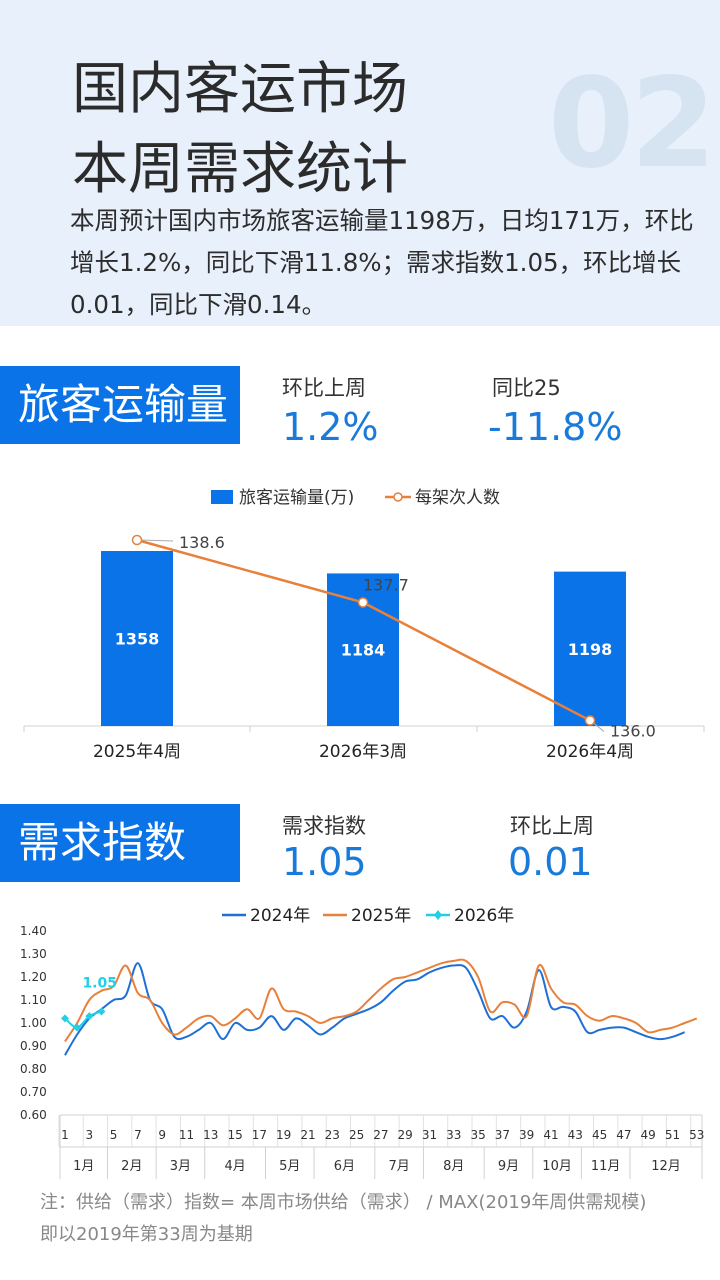  What do you see at coordinates (307, 1135) in the screenshot?
I see `x-tick-label: 21` at bounding box center [307, 1135].